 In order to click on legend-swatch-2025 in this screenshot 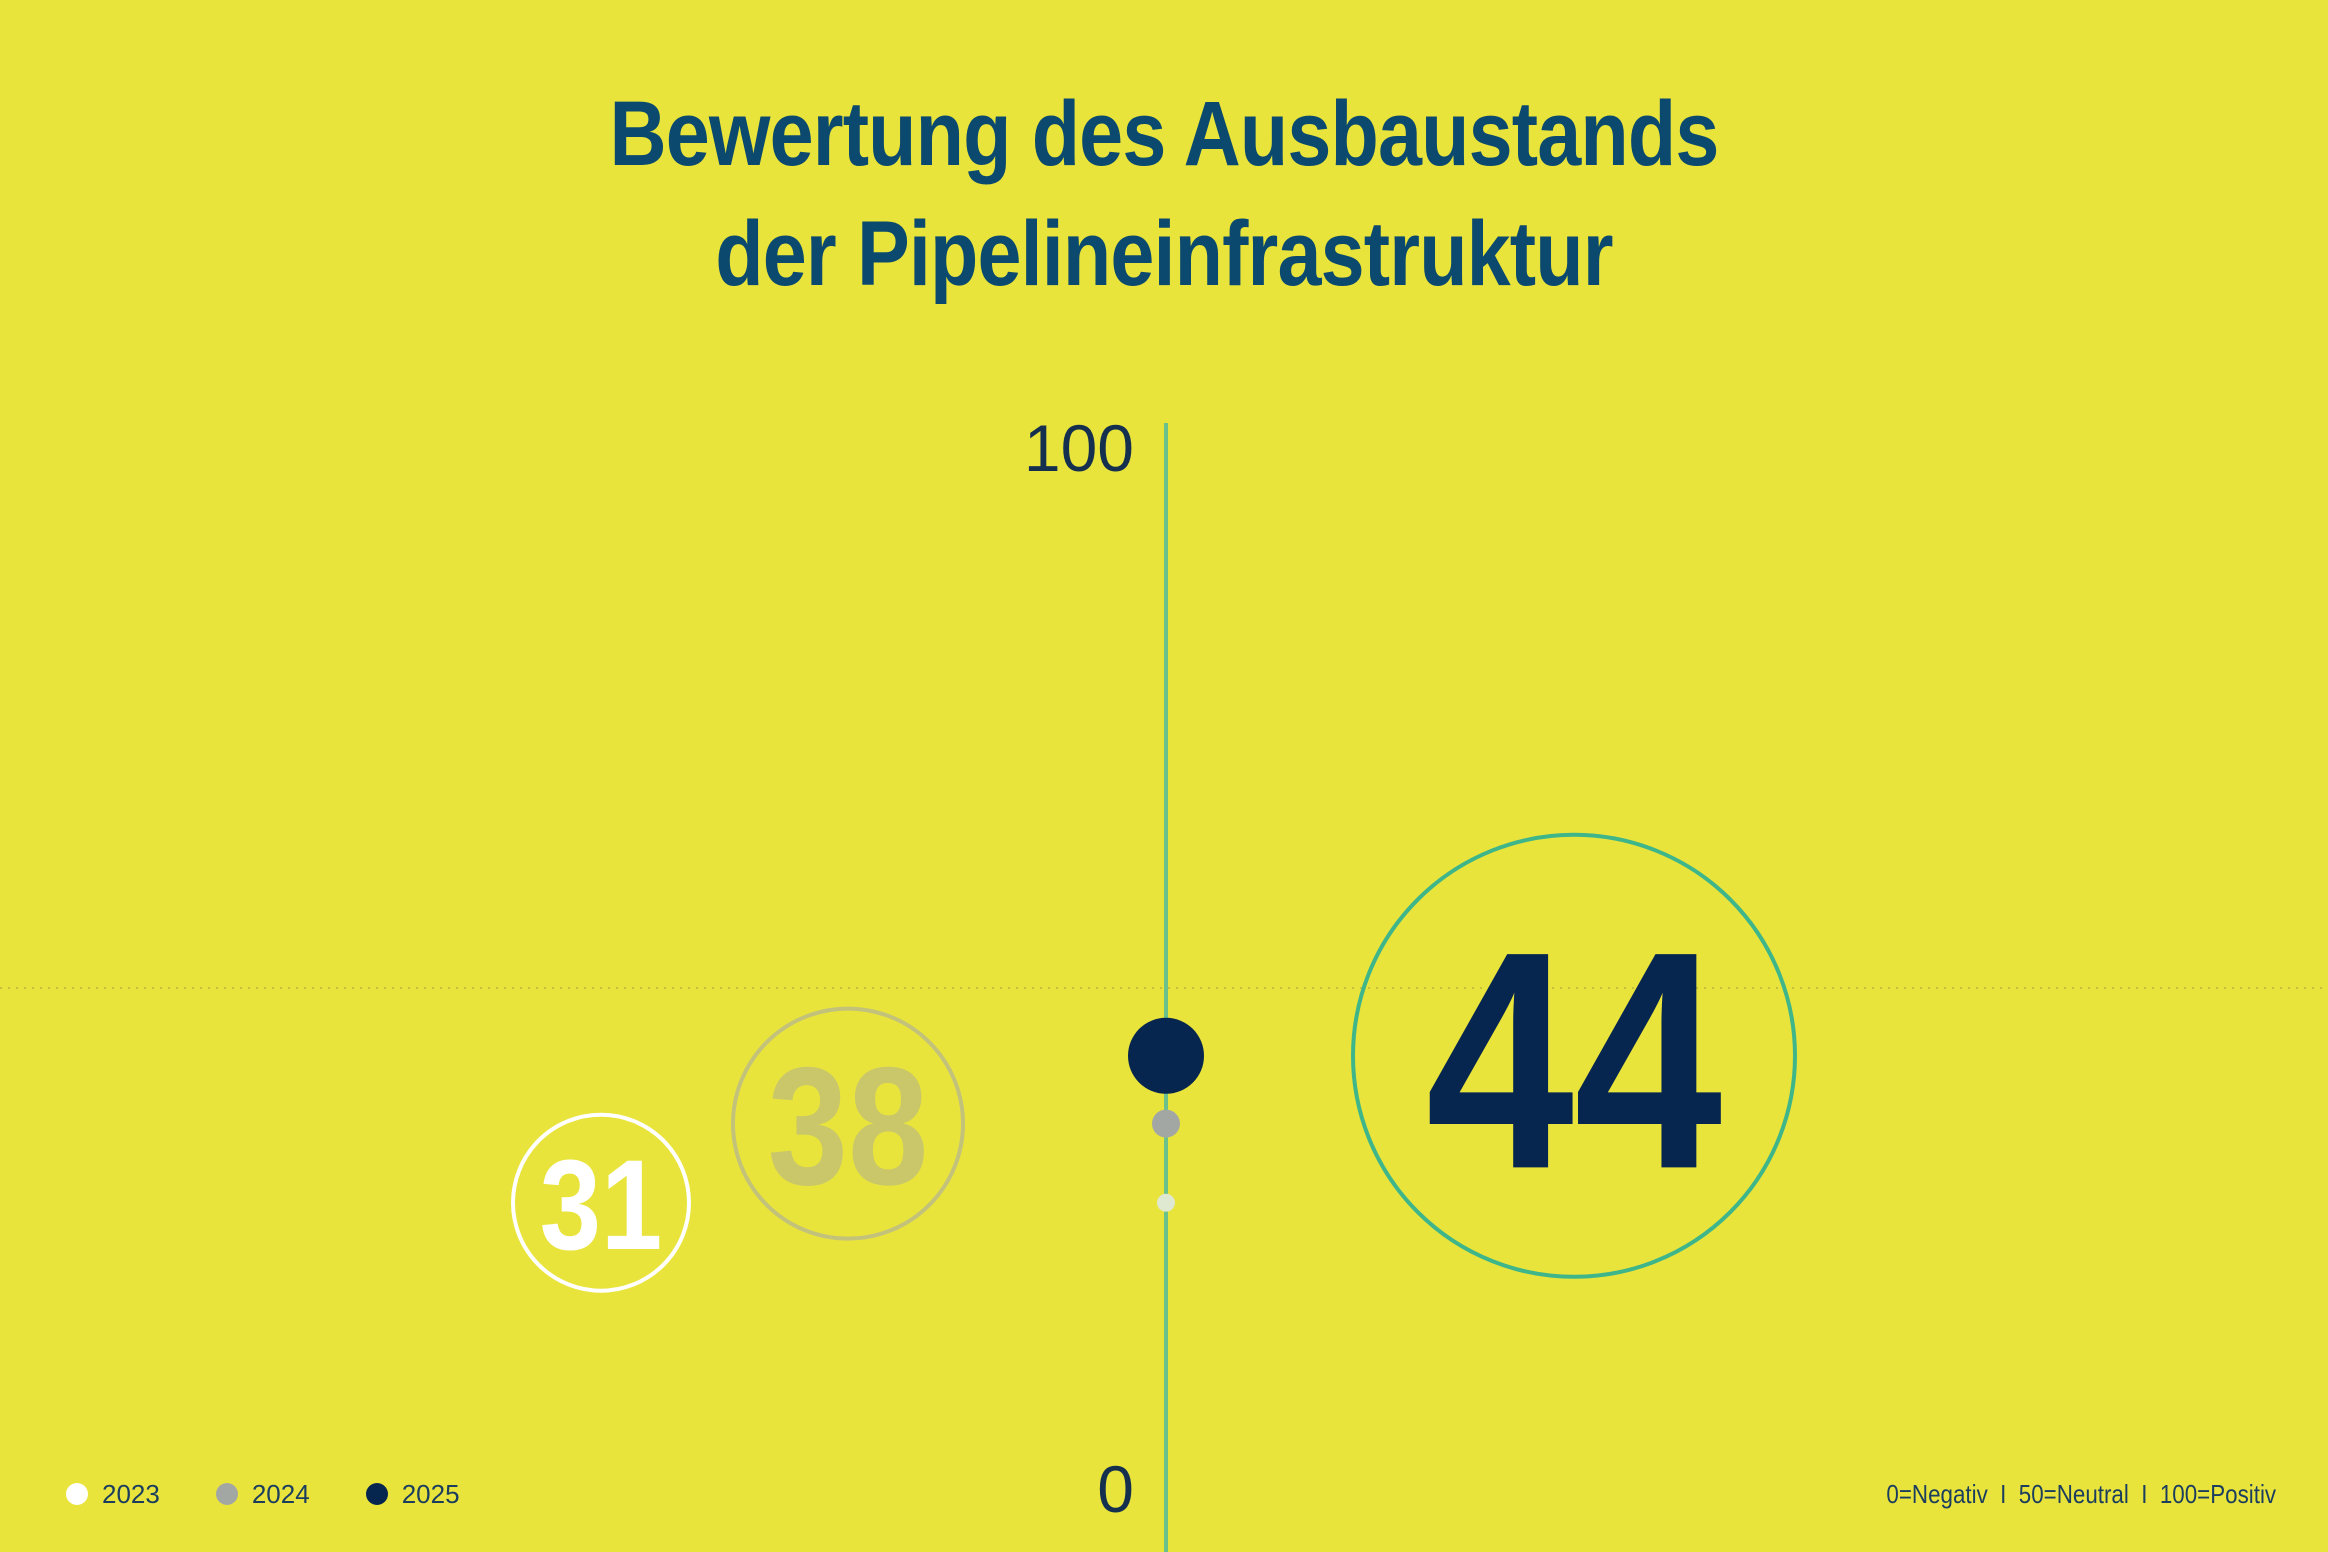, I will do `click(376, 1494)`.